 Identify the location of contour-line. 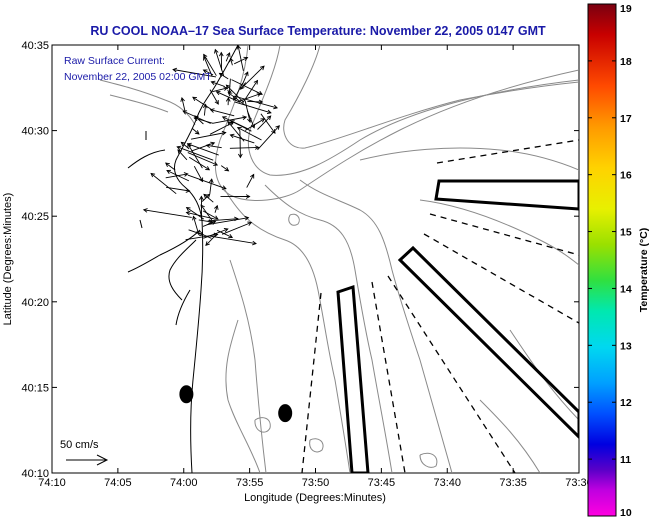
(376, 326).